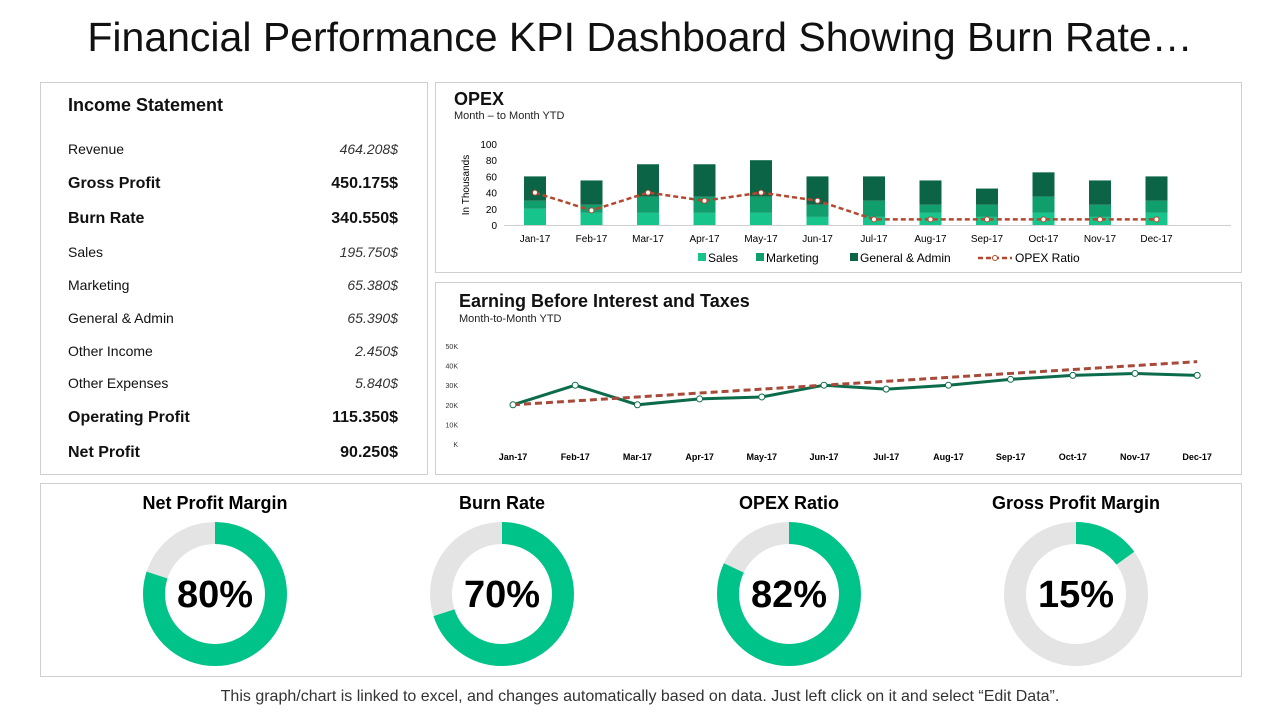  Describe the element at coordinates (455, 445) in the screenshot. I see `y-tick-label: K` at that location.